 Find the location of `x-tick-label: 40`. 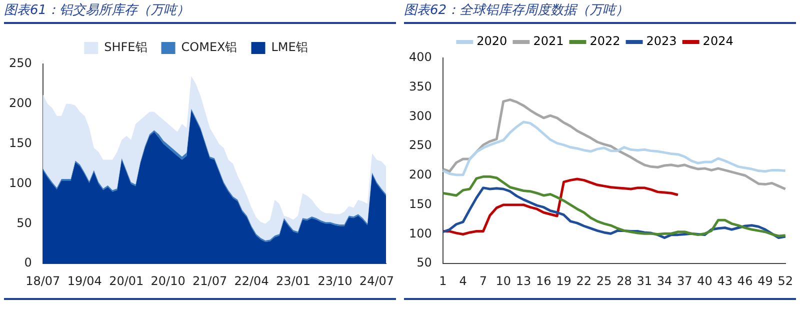

x-tick-label: 40 is located at coordinates (704, 281).